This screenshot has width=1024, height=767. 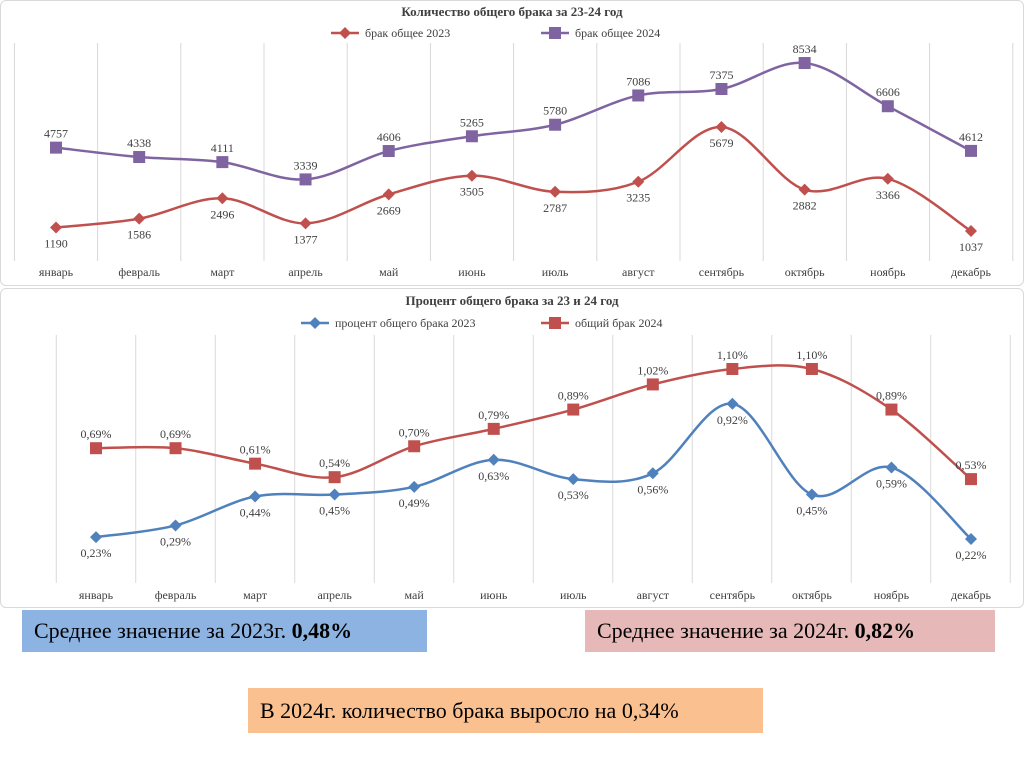 What do you see at coordinates (805, 49) in the screenshot?
I see `data-label: 8534` at bounding box center [805, 49].